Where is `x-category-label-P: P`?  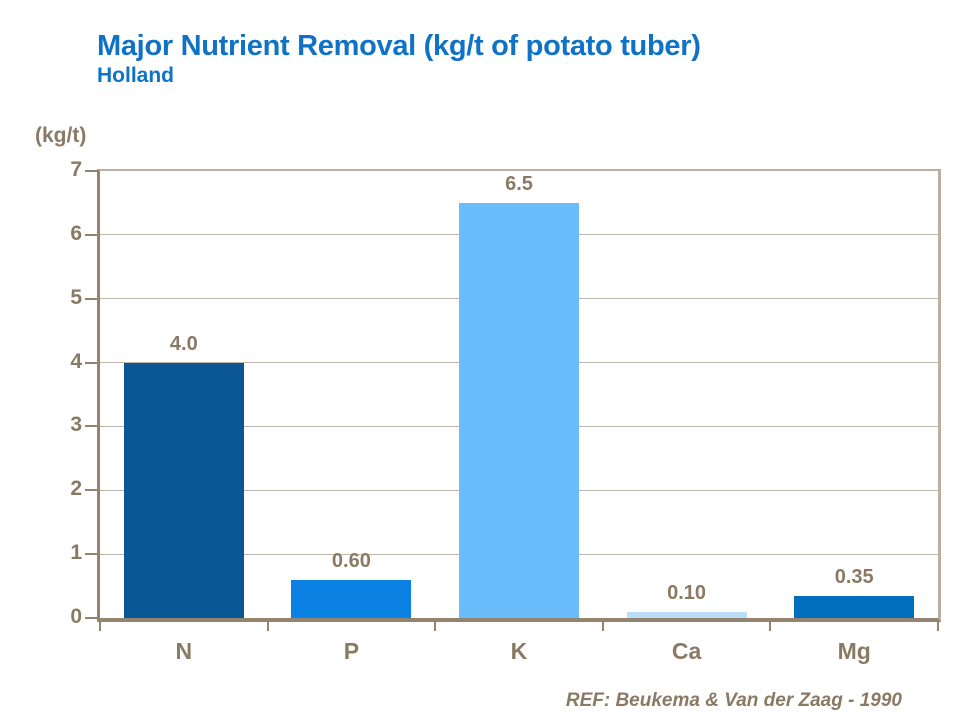 x-category-label-P: P is located at coordinates (351, 651).